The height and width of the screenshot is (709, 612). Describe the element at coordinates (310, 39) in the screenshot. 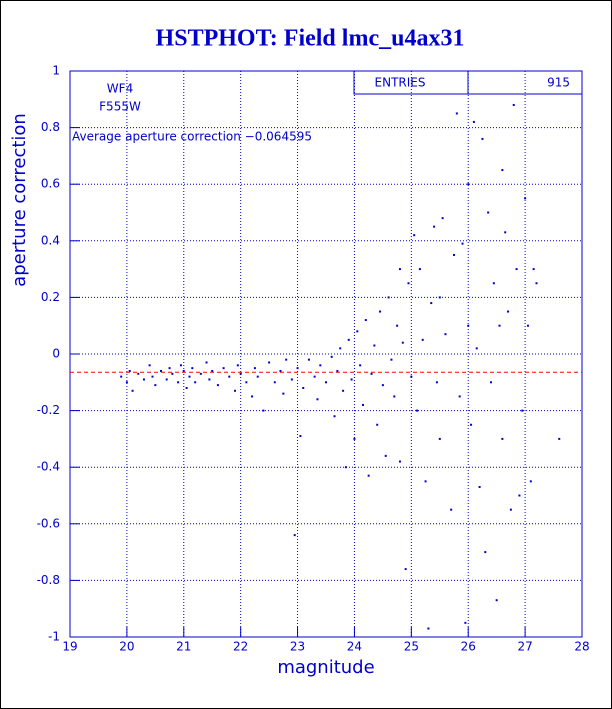

I see `chart-title: HSTPHOT: Field lmc_u4ax31` at that location.